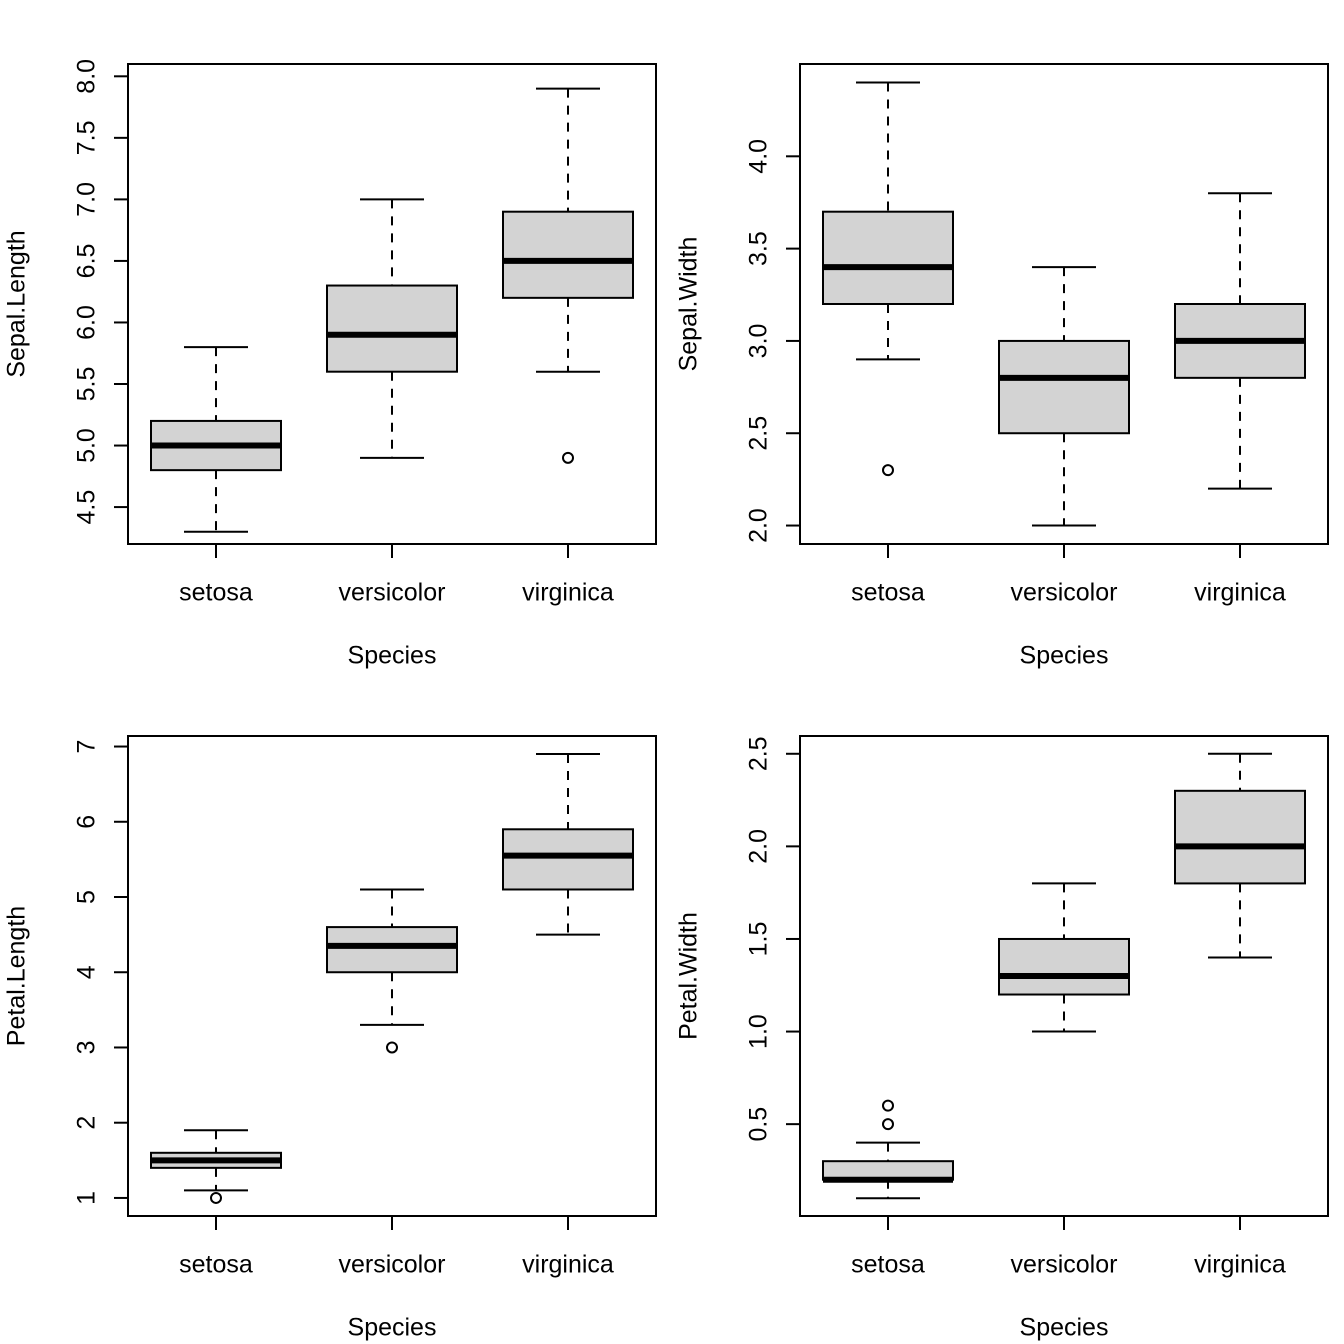 This screenshot has width=1344, height=1344. What do you see at coordinates (87, 972) in the screenshot?
I see `y-tick-label: 4` at bounding box center [87, 972].